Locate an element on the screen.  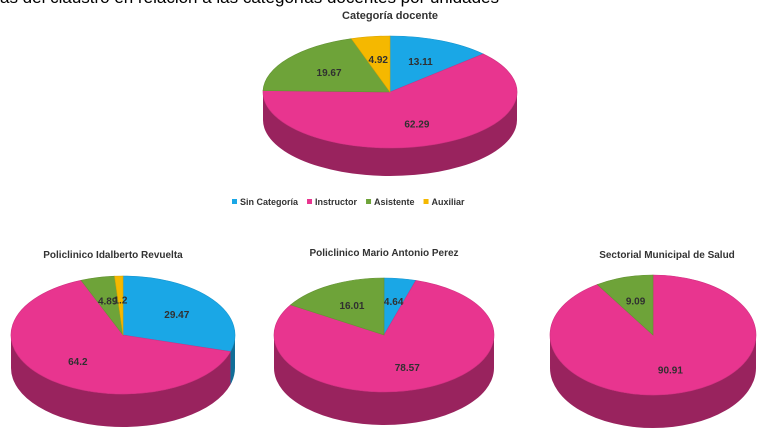
slice-value-label: 19.67 is located at coordinates (329, 73).